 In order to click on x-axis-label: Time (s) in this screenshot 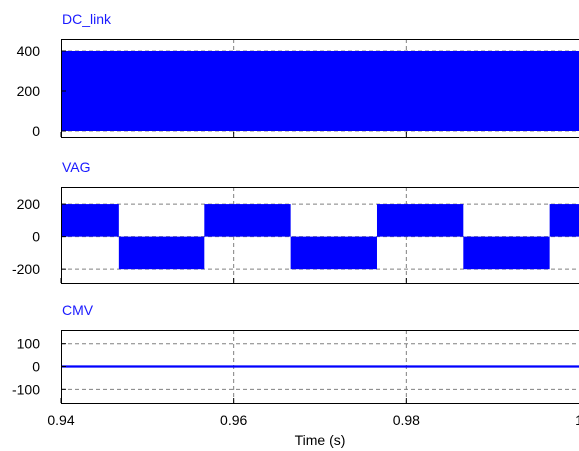, I will do `click(320, 440)`.